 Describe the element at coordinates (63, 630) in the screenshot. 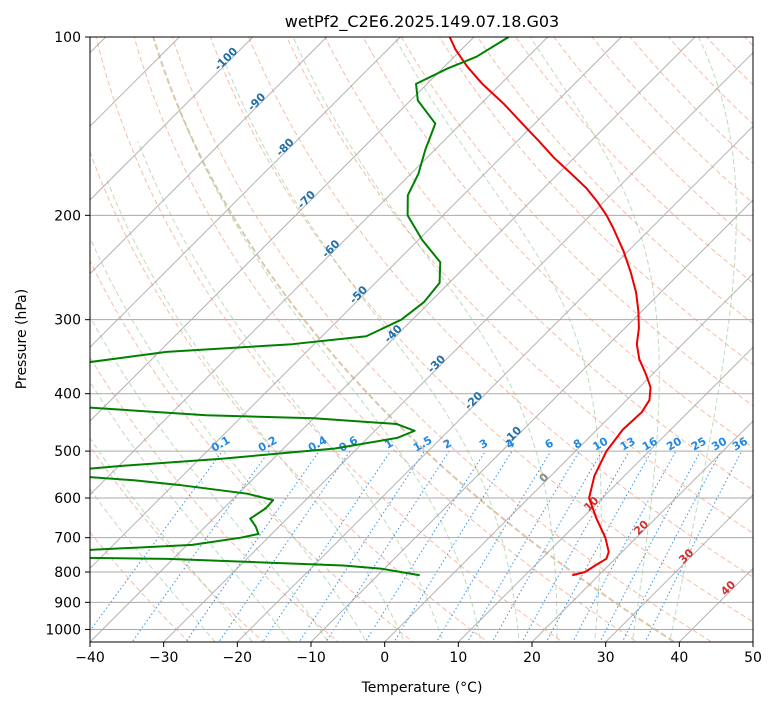

I see `y-tick-label: 1000` at that location.